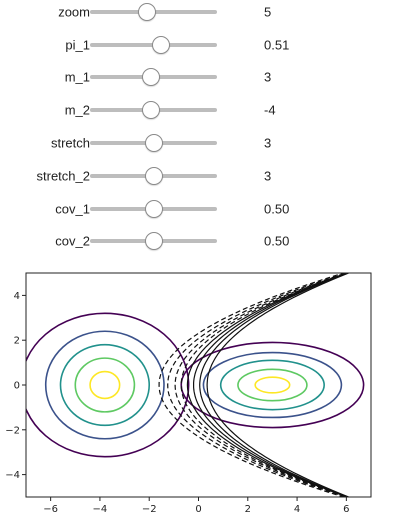  I want to click on slider-value: 5, so click(268, 12).